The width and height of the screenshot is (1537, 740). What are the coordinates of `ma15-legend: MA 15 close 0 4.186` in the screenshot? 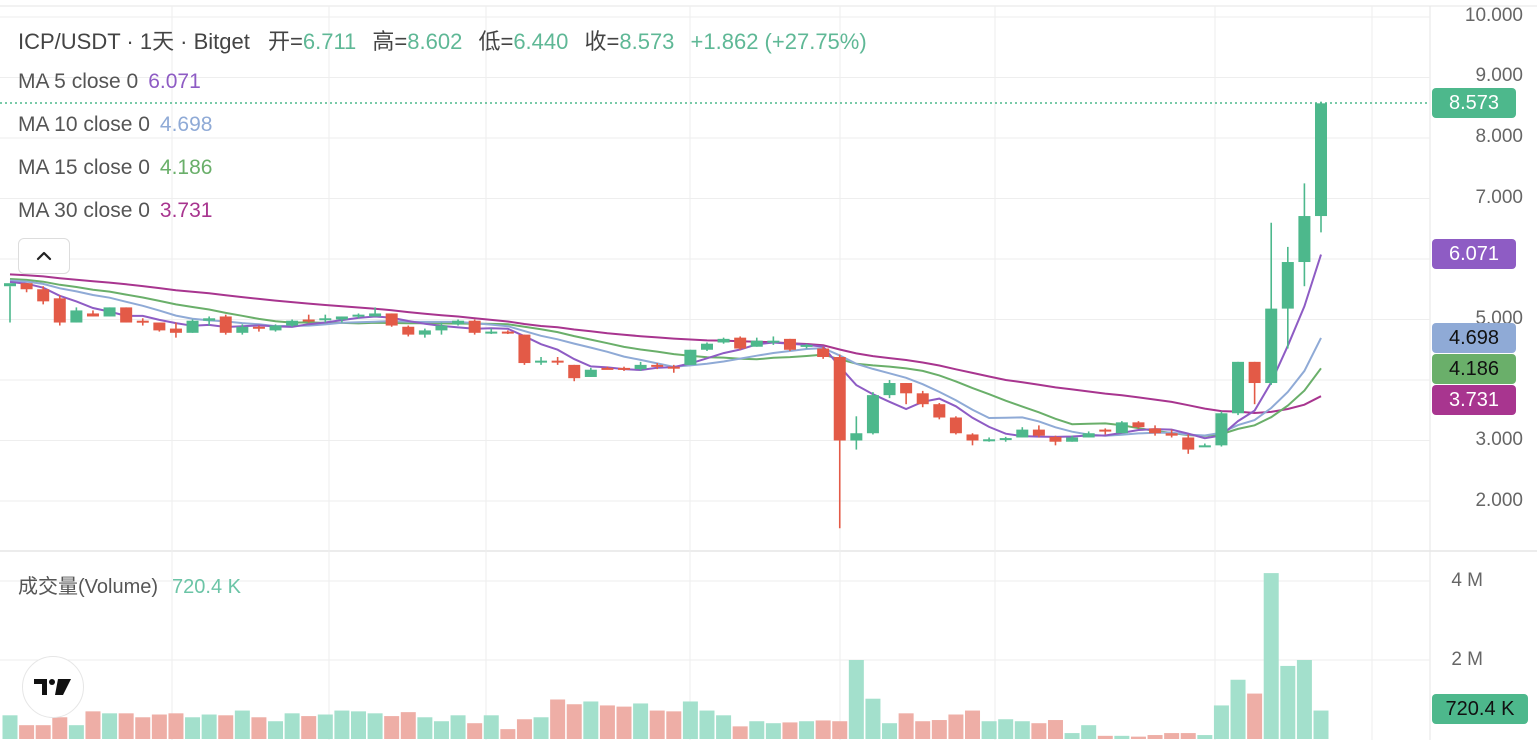 It's located at (115, 168).